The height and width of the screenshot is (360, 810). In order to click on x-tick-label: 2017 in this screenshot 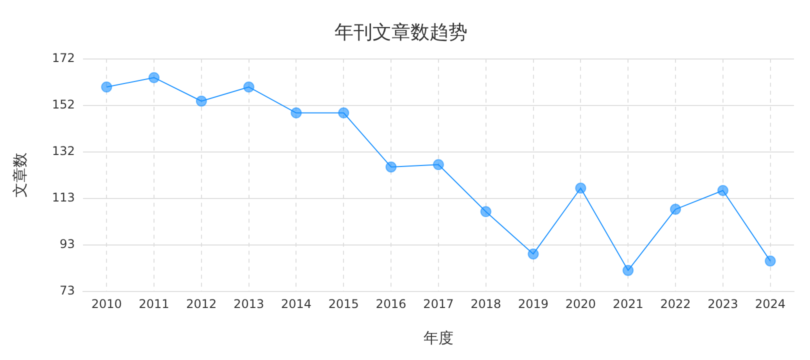, I will do `click(438, 303)`.